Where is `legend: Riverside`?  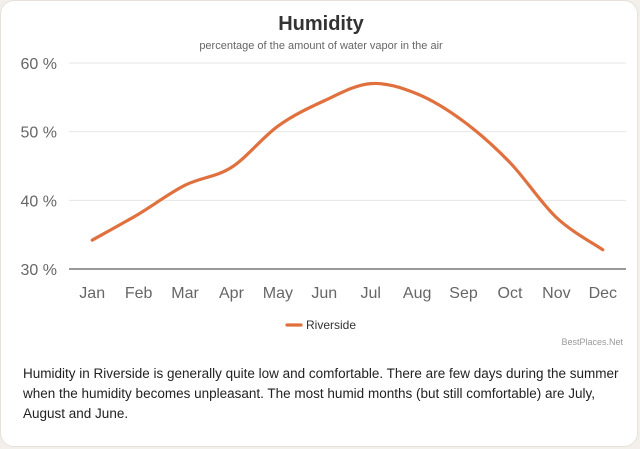
legend: Riverside is located at coordinates (320, 325).